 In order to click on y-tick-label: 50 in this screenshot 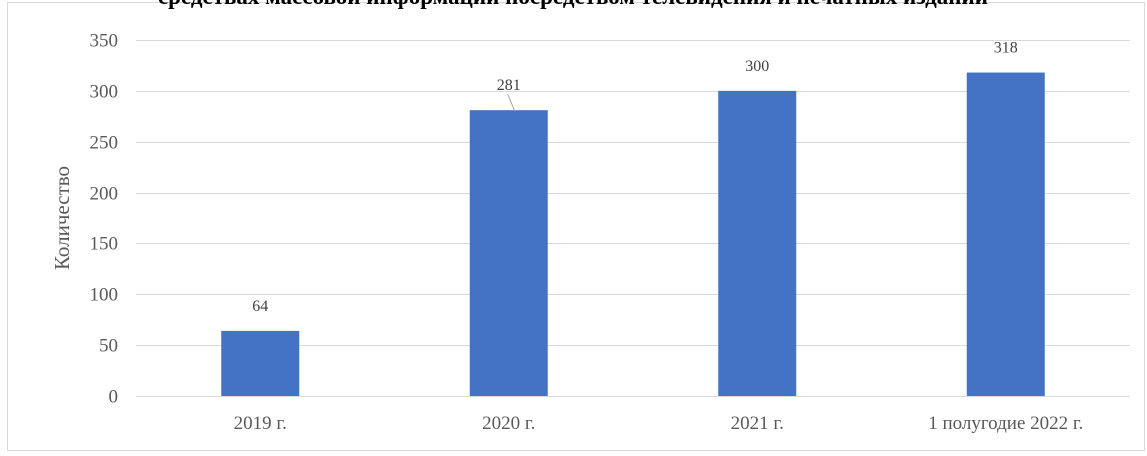, I will do `click(108, 346)`.